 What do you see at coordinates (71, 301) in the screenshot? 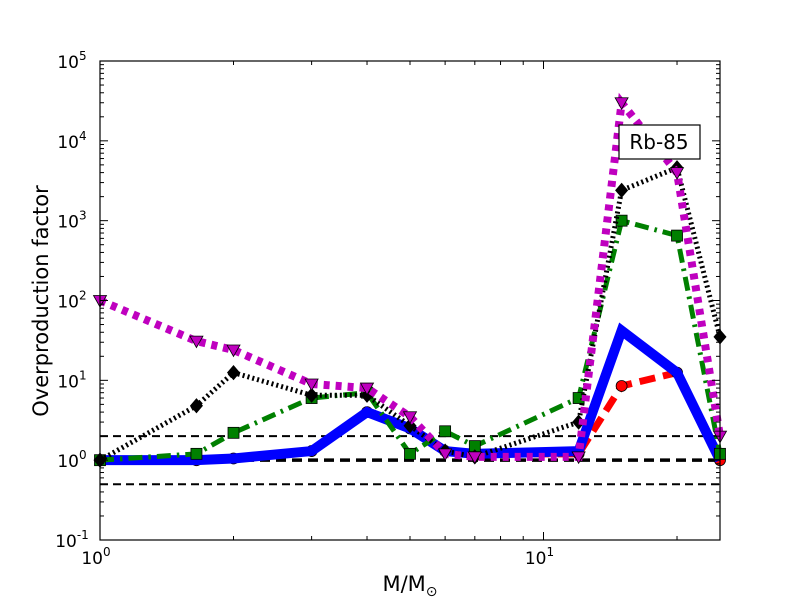
I see `y-tick-label: 10²` at bounding box center [71, 301].